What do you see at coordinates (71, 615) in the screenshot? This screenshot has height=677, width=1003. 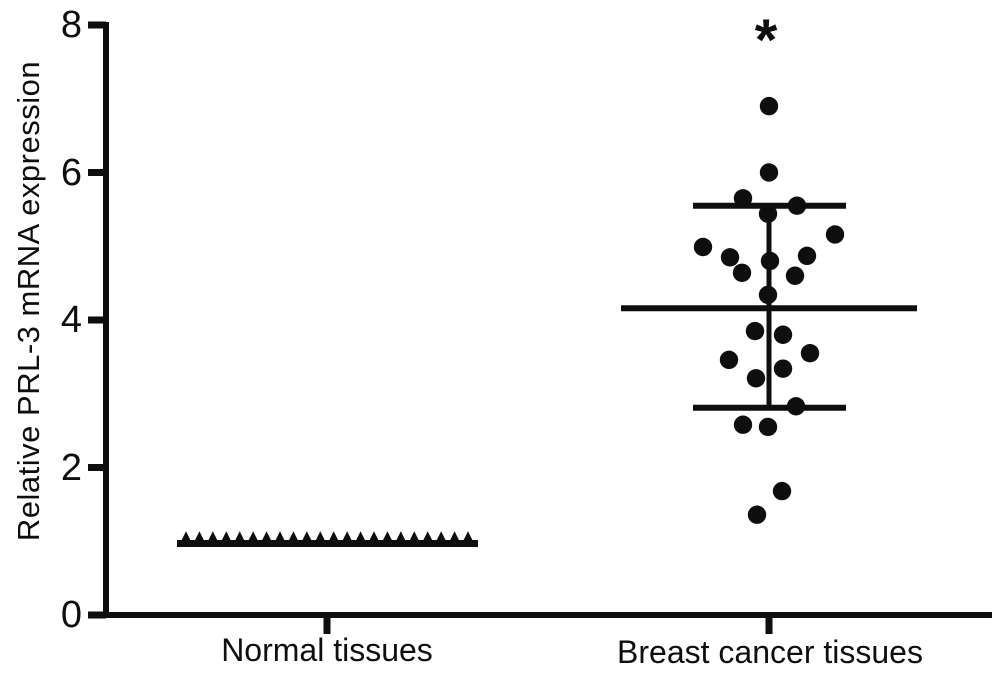 I see `y-tick-label-0: 0` at bounding box center [71, 615].